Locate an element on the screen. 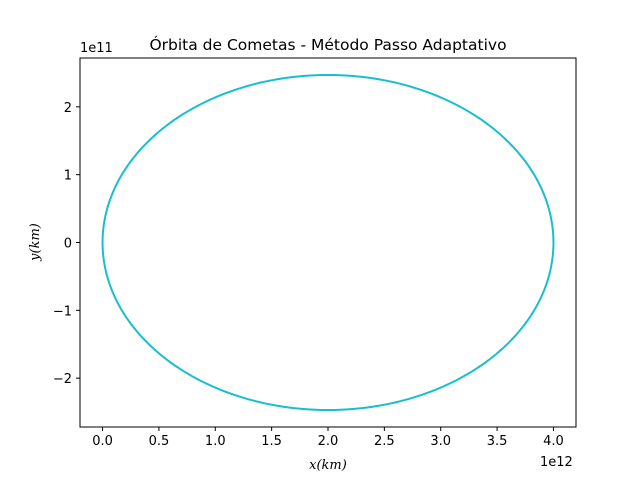 The width and height of the screenshot is (640, 480). x-tick-label: 0.5 is located at coordinates (159, 441).